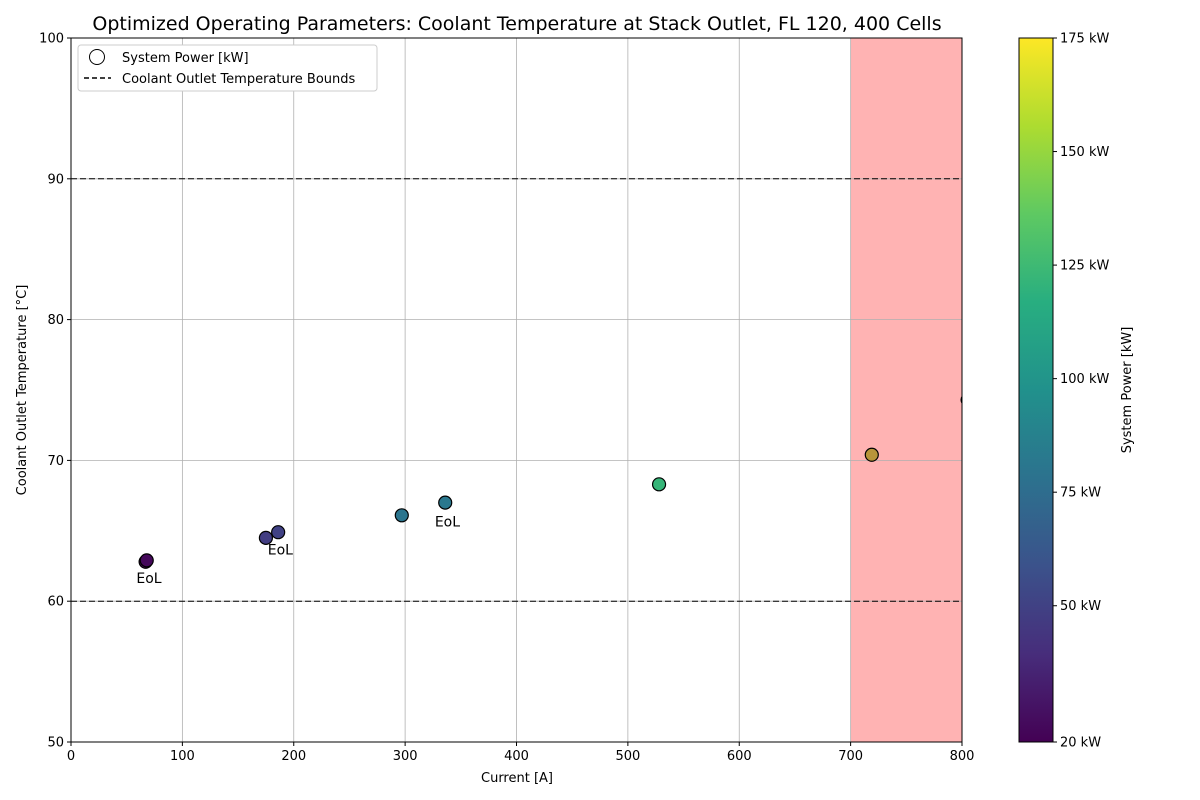 This screenshot has width=1200, height=800. Describe the element at coordinates (55, 461) in the screenshot. I see `y-tick-label: 70` at that location.